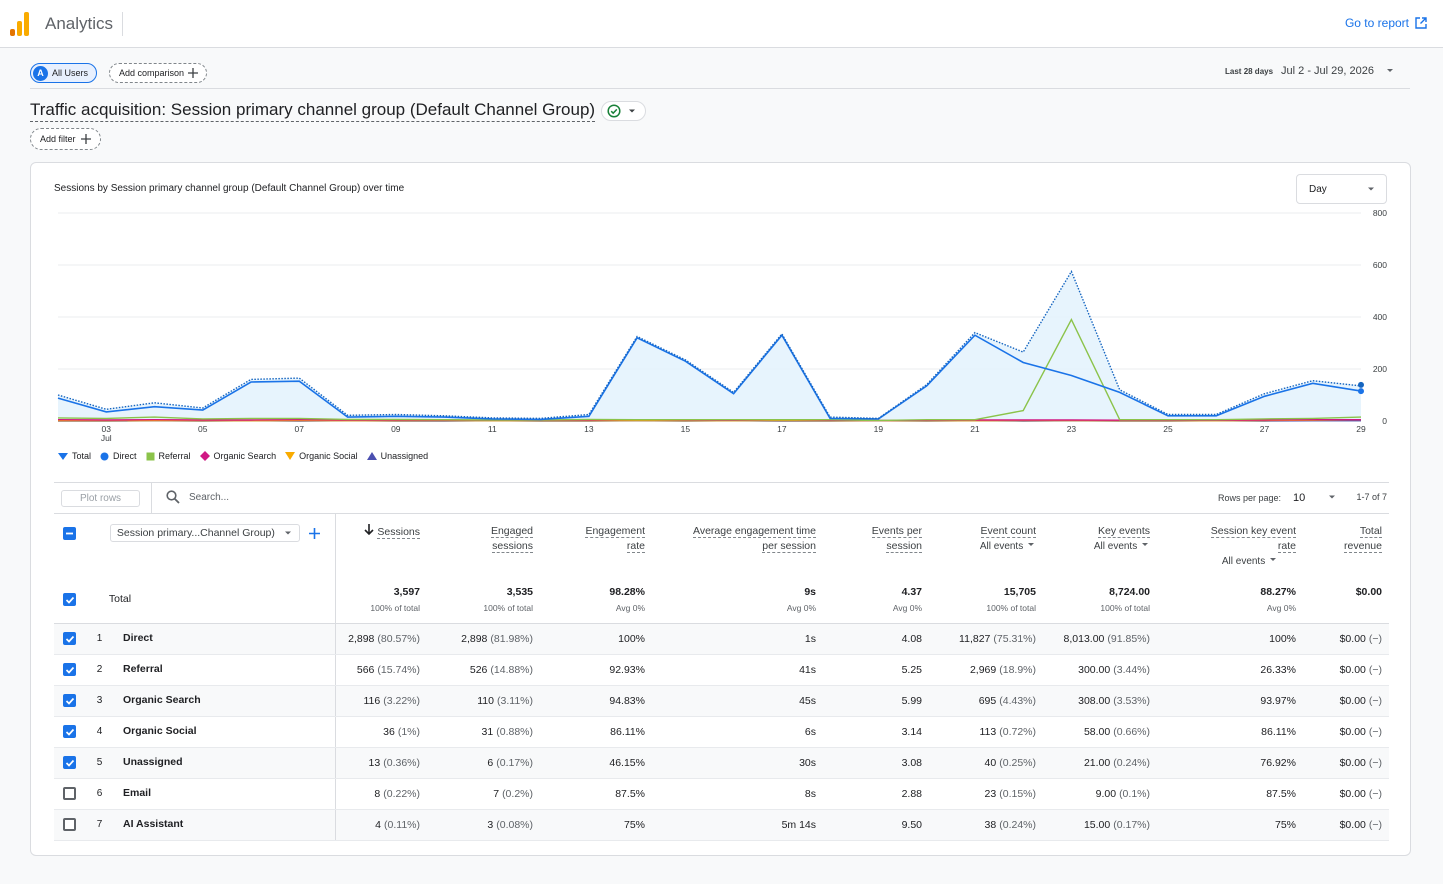 This screenshot has height=884, width=1443. What do you see at coordinates (237, 456) in the screenshot?
I see `legend-item-organic-search: Organic Search` at bounding box center [237, 456].